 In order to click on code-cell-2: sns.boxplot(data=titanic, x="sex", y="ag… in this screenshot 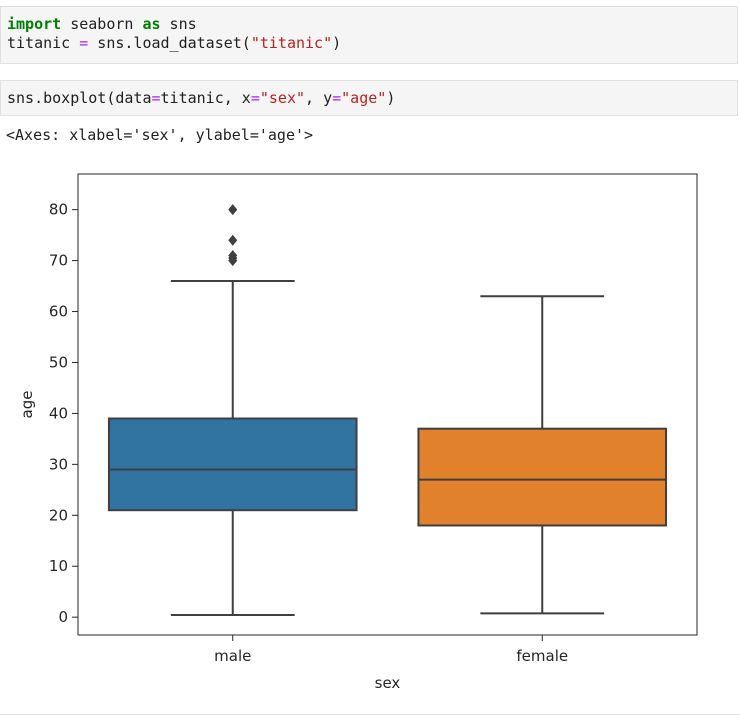, I will do `click(369, 98)`.